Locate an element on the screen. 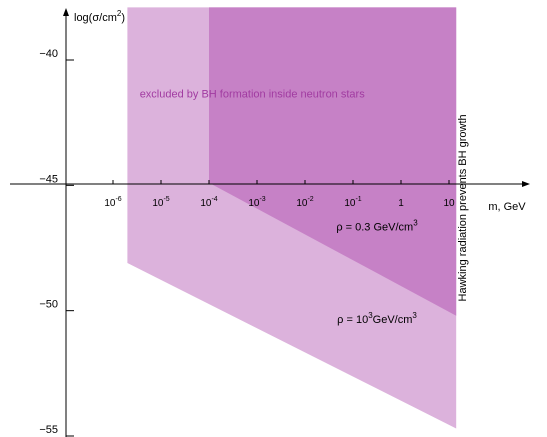 This screenshot has width=547, height=437. annotation-2: ρ = 0.3 GeV/cm3 is located at coordinates (377, 225).